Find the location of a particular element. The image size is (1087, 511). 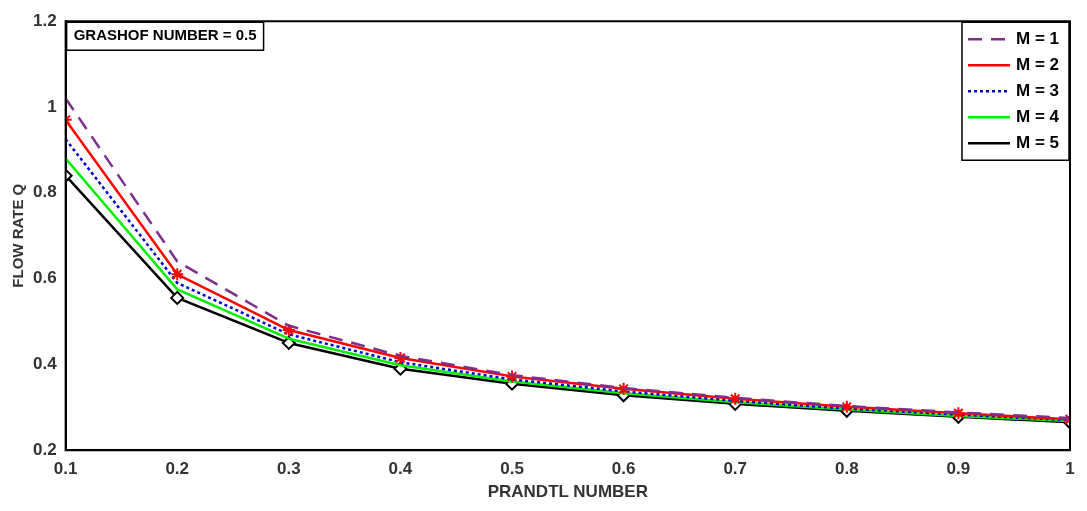

x-tick-label: 0.9 is located at coordinates (958, 469).